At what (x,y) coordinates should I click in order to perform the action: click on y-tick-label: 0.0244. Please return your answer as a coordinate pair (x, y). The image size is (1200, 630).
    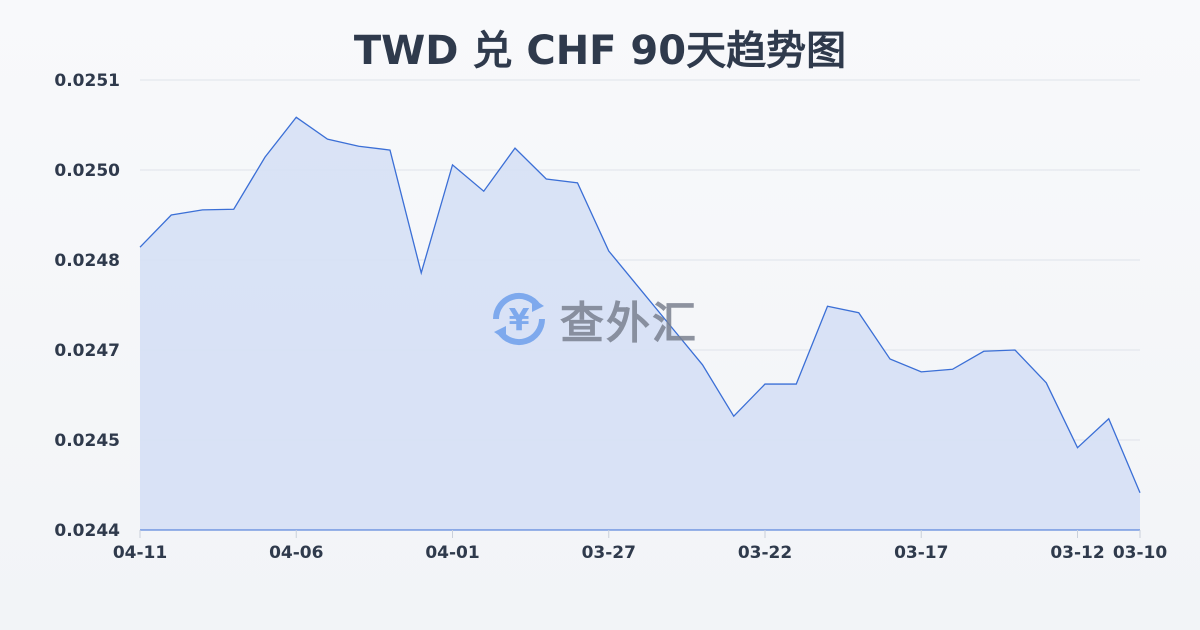
    Looking at the image, I should click on (87, 531).